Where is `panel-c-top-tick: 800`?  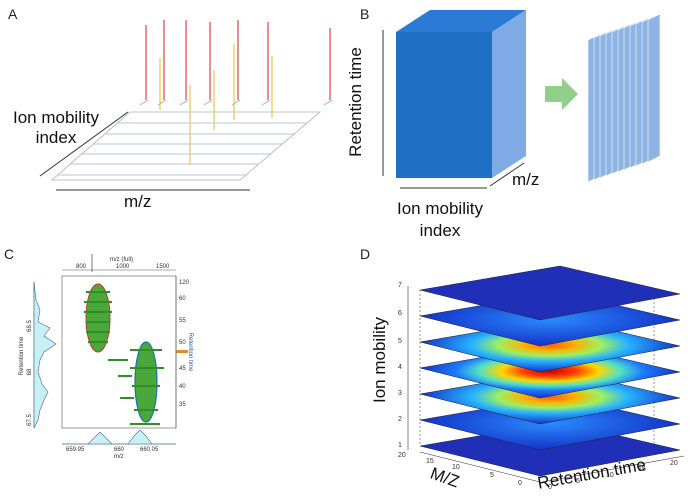
panel-c-top-tick: 800 is located at coordinates (81, 267).